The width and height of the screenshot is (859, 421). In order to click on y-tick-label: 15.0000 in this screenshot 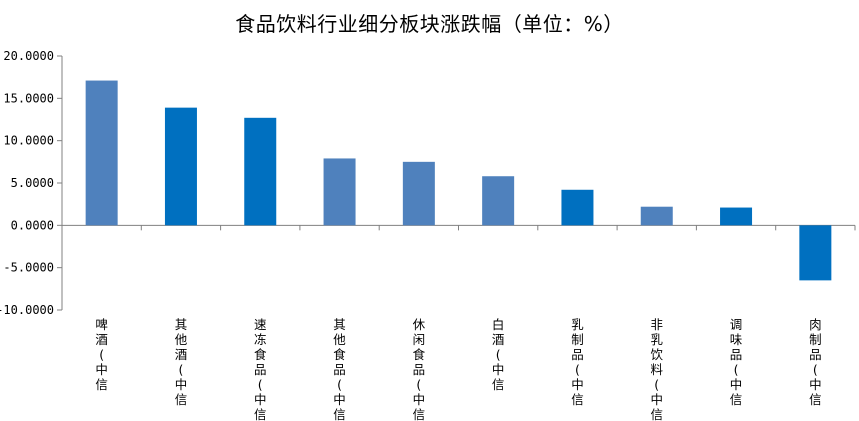, I will do `click(28, 98)`.